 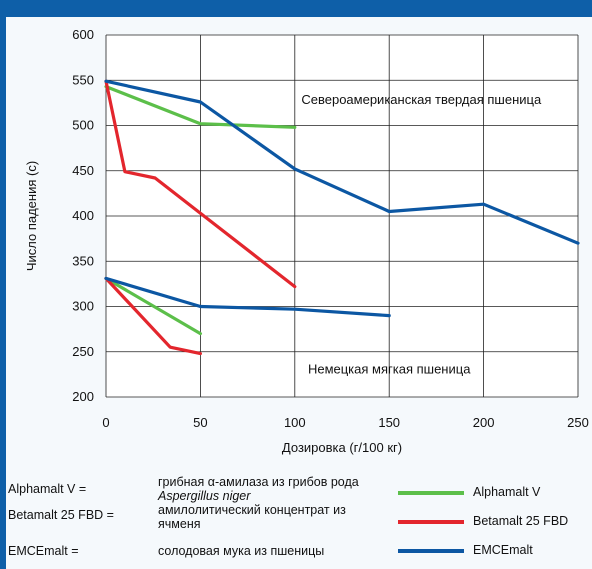 What do you see at coordinates (484, 422) in the screenshot?
I see `x-tick-label: 200` at bounding box center [484, 422].